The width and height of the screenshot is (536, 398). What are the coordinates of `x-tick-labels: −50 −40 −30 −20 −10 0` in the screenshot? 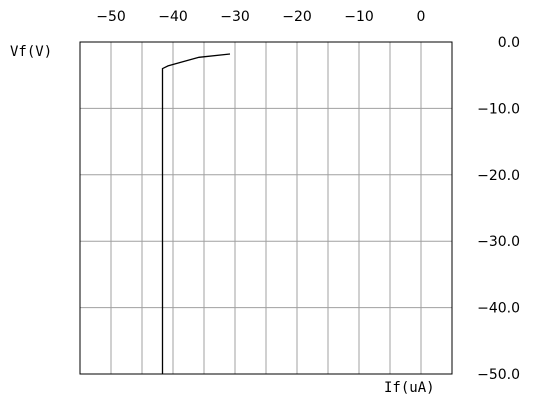 It's located at (260, 17).